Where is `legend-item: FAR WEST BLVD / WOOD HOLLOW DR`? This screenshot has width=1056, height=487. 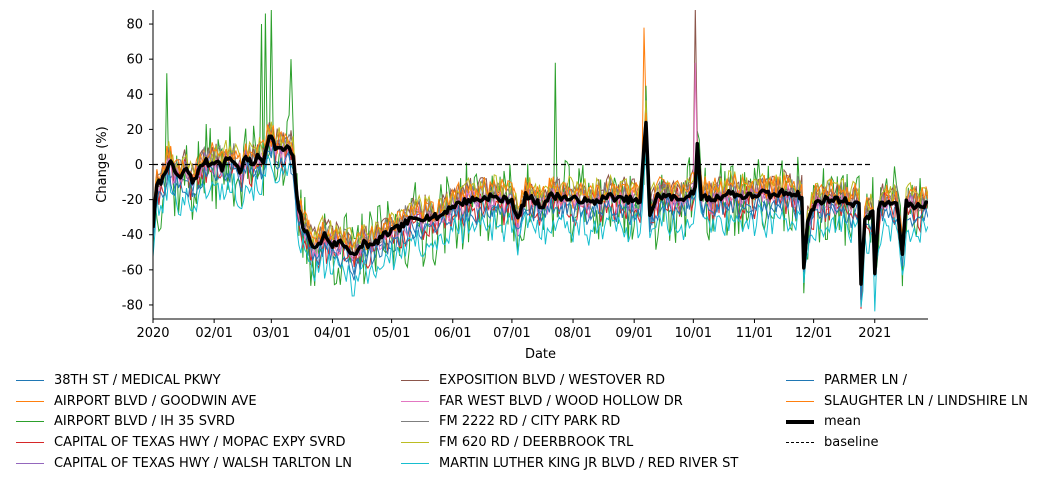
legend-item: FAR WEST BLVD / WOOD HOLLOW DR is located at coordinates (569, 401).